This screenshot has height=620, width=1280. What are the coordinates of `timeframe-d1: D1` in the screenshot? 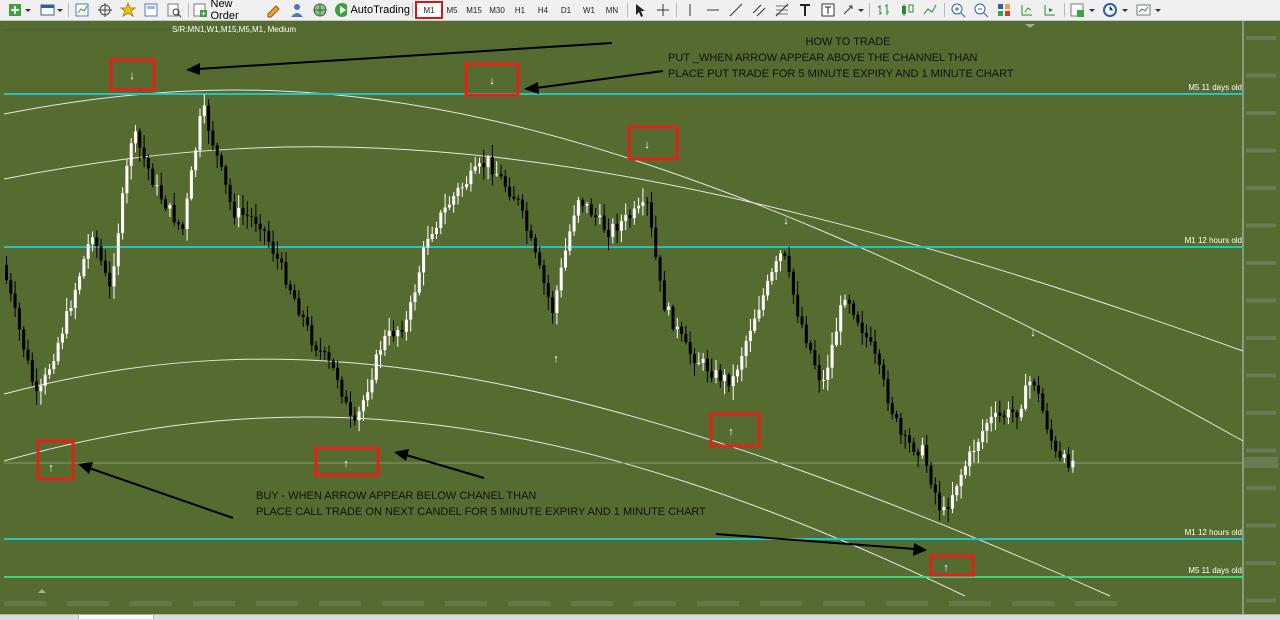 It's located at (566, 10).